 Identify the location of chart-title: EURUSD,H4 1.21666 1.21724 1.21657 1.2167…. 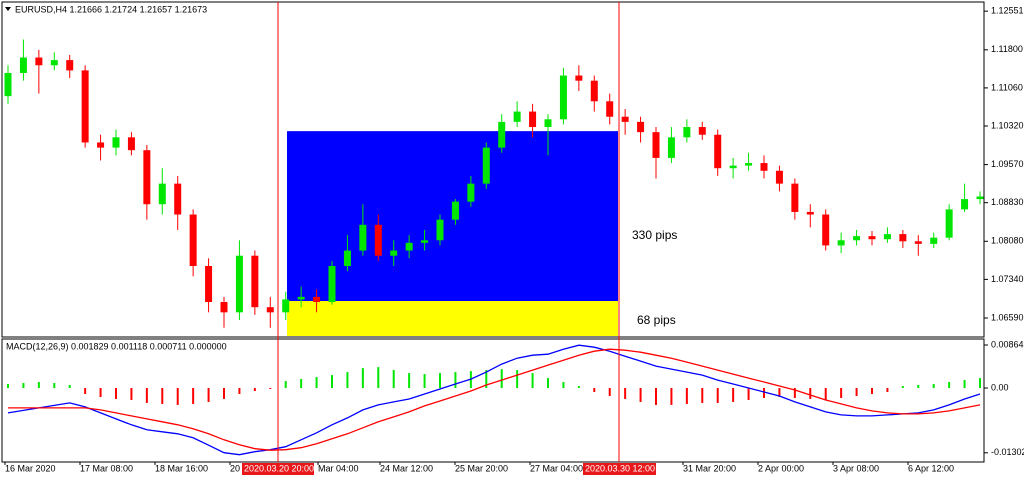
(111, 9).